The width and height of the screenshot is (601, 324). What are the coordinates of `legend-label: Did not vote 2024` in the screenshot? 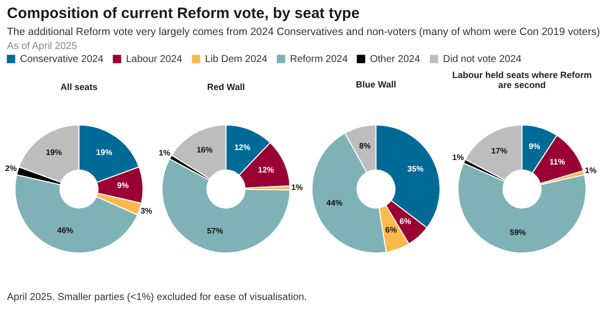 It's located at (482, 59).